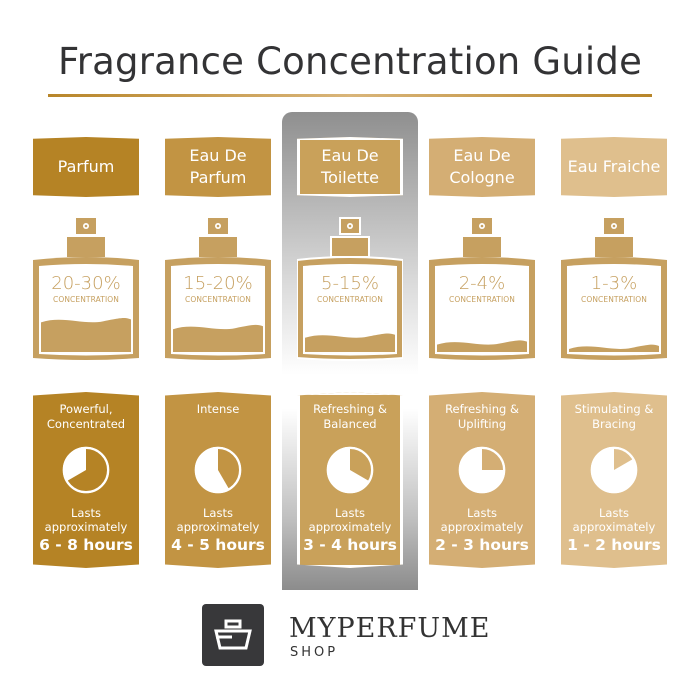  I want to click on duration-value: 3 - 4 hours, so click(350, 545).